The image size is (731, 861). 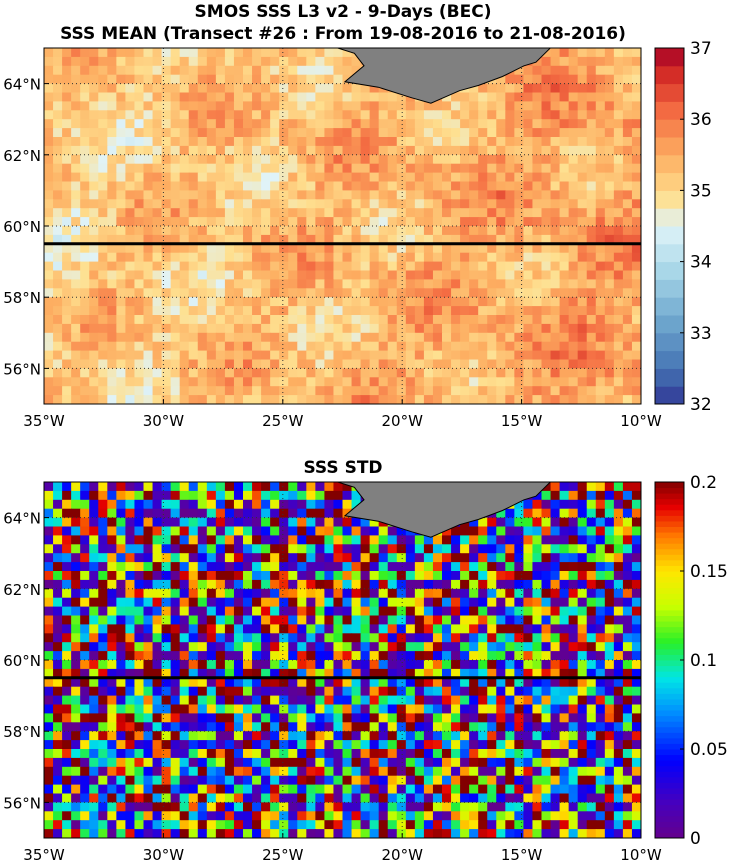 What do you see at coordinates (22, 85) in the screenshot?
I see `mean-lat-tick-label: 64°N` at bounding box center [22, 85].